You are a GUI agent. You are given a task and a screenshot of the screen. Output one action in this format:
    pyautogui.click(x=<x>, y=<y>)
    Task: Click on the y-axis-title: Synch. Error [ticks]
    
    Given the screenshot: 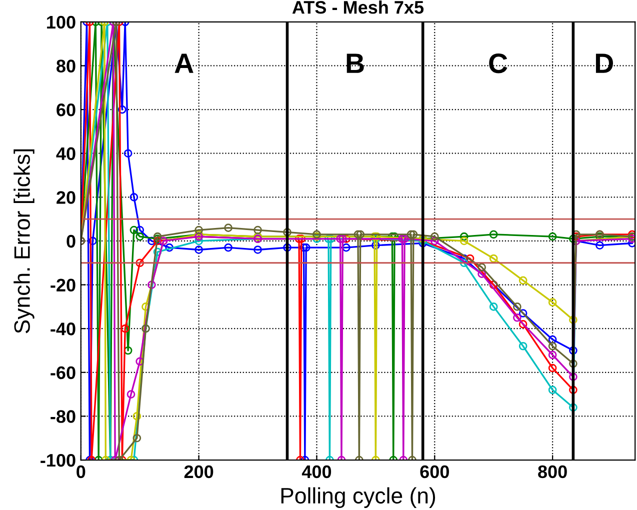 What is the action you would take?
    pyautogui.click(x=24, y=241)
    